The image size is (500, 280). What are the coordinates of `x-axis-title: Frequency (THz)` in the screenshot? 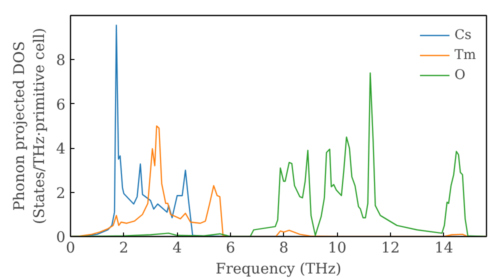 It's located at (279, 269).